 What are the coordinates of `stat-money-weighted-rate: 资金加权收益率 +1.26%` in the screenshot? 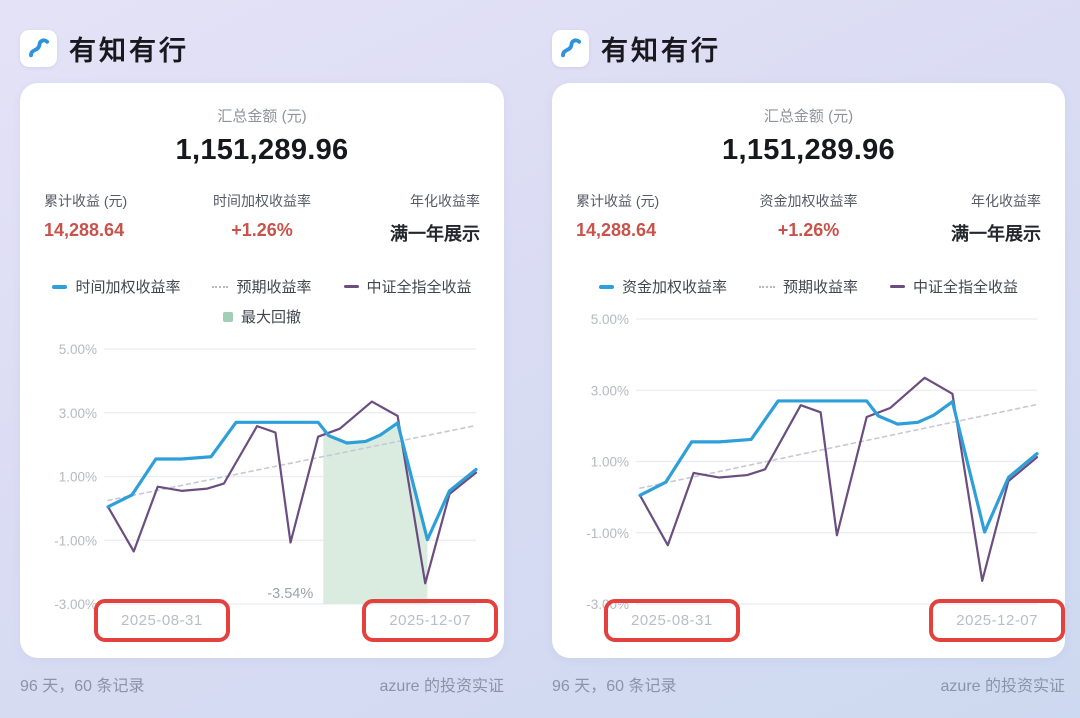 It's located at (808, 218).